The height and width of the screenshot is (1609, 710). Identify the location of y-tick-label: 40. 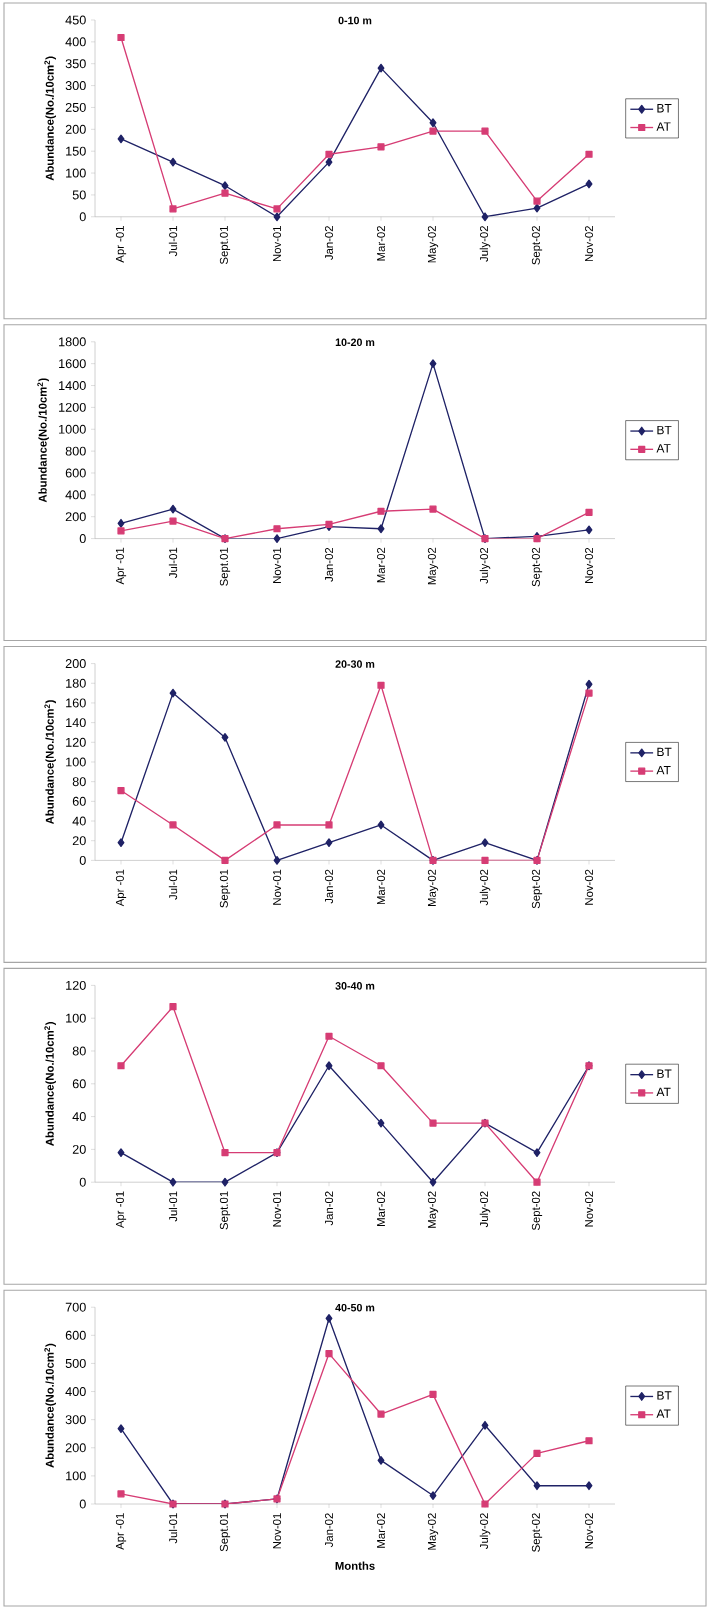
(79, 1117).